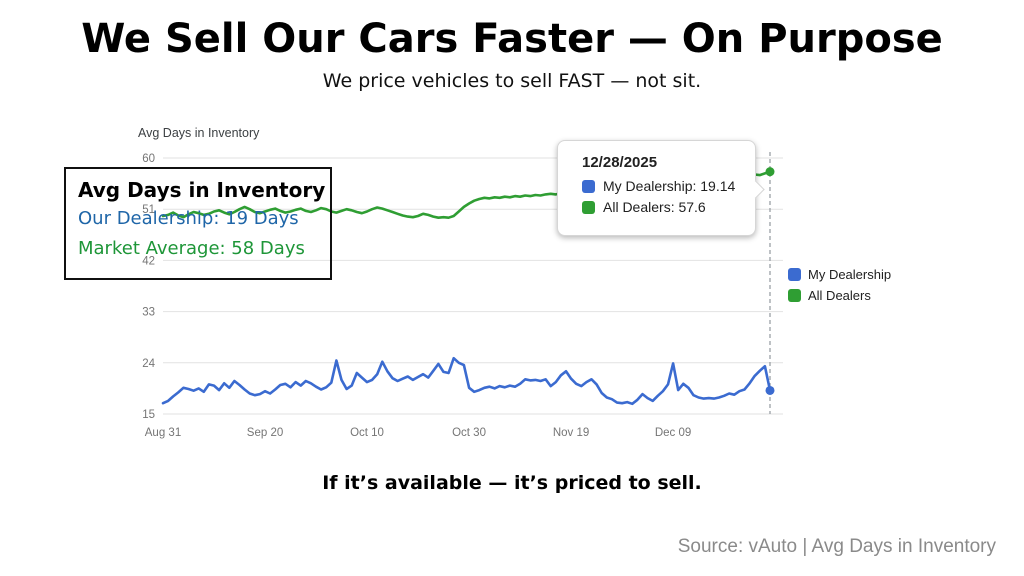 Image resolution: width=1024 pixels, height=576 pixels. What do you see at coordinates (148, 261) in the screenshot?
I see `y-axis-tick-label: 42` at bounding box center [148, 261].